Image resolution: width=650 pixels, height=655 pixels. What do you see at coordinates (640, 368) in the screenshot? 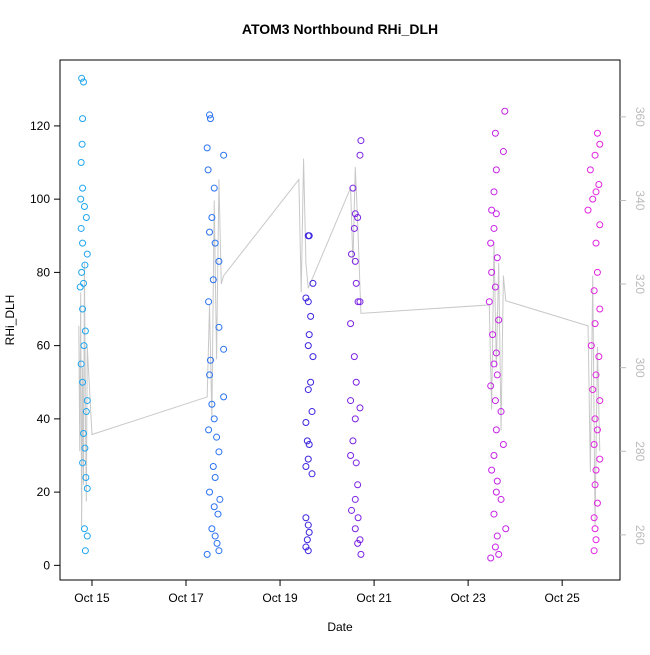
I see `y2-tick-label: 300` at bounding box center [640, 368].